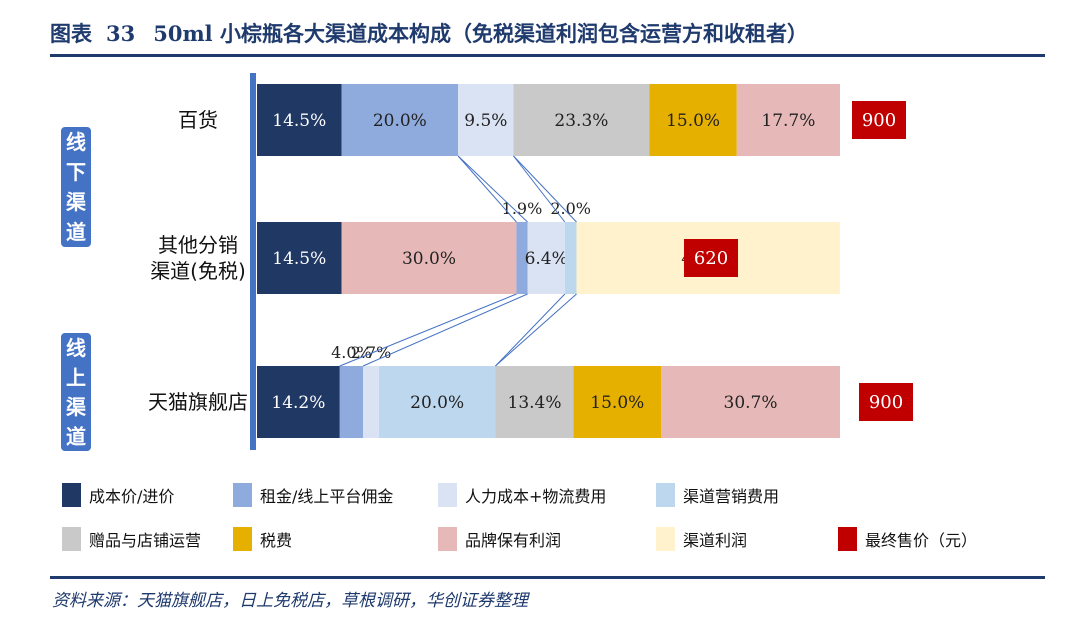  Describe the element at coordinates (76, 232) in the screenshot. I see `group-tag-char-0-3: 道` at that location.